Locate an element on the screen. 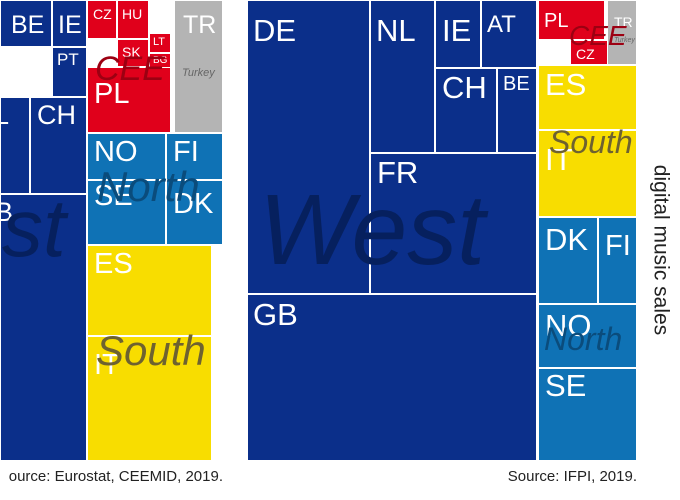  tile-sk: SK is located at coordinates (133, 53).